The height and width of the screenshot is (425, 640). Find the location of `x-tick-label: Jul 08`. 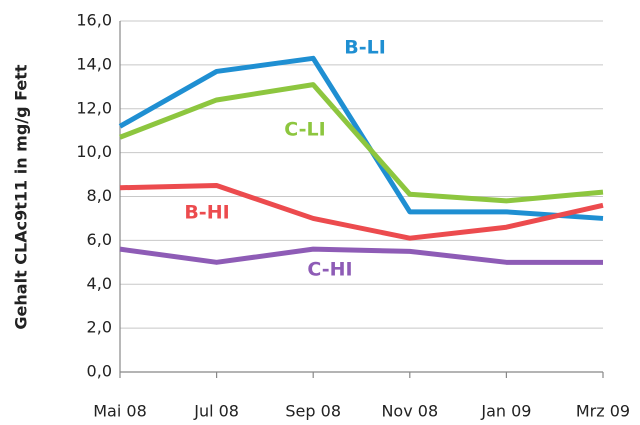

x-tick-label: Jul 08 is located at coordinates (216, 411).